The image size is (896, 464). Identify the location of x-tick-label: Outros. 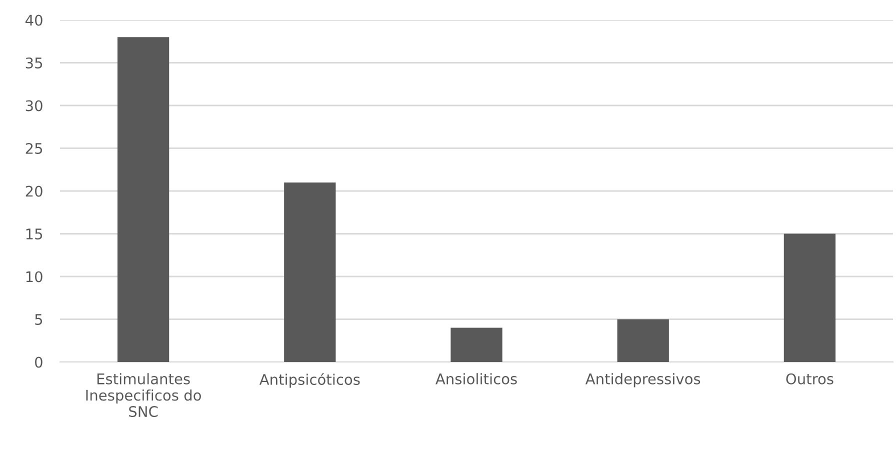
(810, 378).